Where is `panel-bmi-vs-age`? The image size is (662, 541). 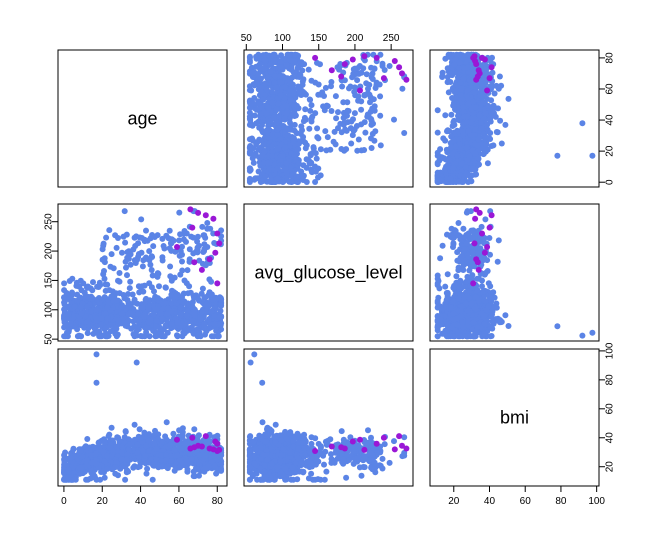 panel-bmi-vs-age is located at coordinates (142, 417).